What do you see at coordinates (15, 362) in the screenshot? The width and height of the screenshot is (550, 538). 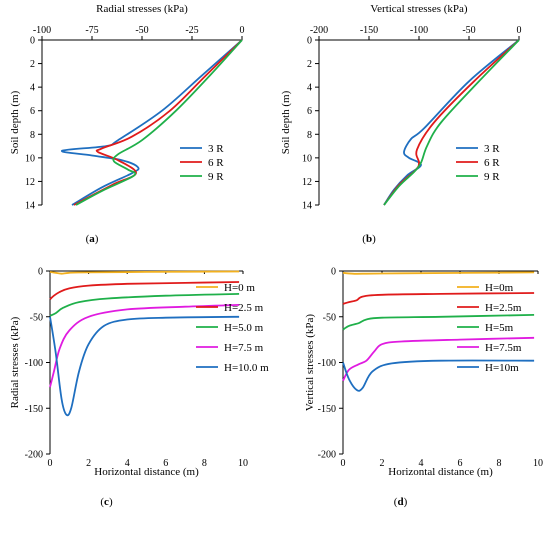 I see `y-axis-title: Radial stresses (kPa)` at bounding box center [15, 362].